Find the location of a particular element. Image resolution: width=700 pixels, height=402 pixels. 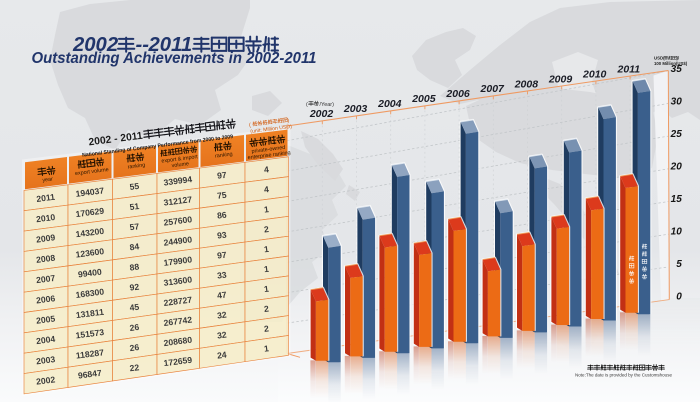

svg-text: 25 is located at coordinates (676, 134).